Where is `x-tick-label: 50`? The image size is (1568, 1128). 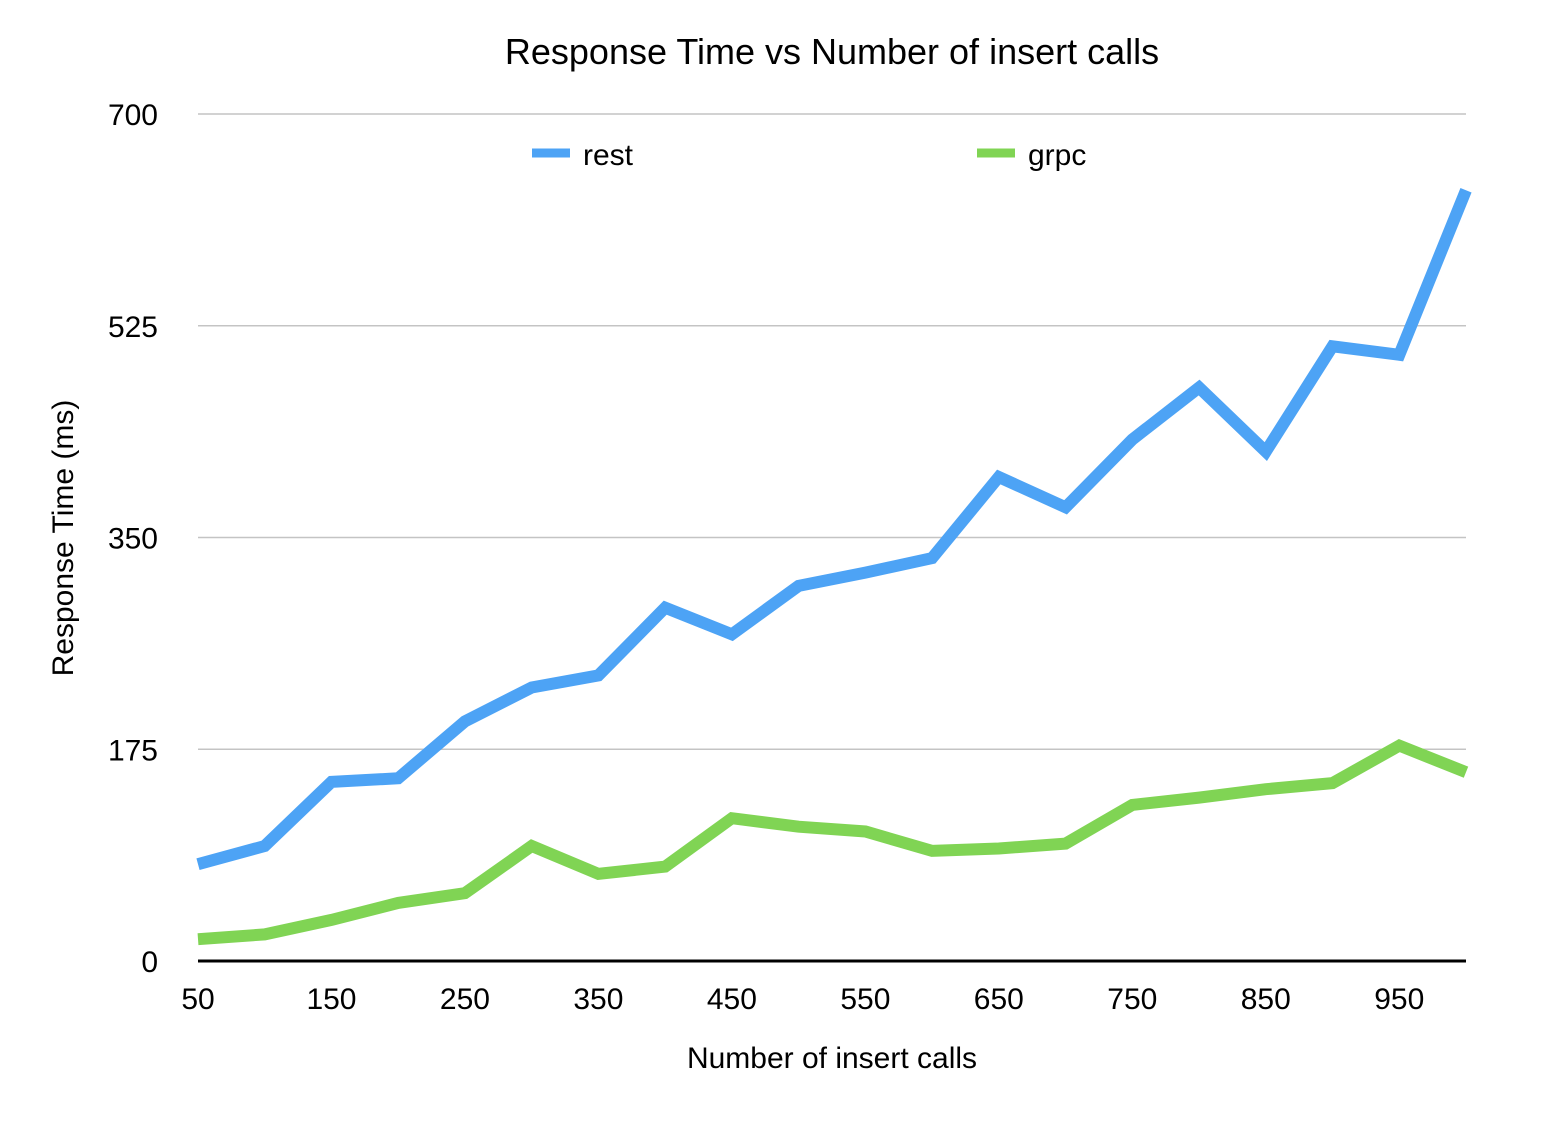 x-tick-label: 50 is located at coordinates (197, 999).